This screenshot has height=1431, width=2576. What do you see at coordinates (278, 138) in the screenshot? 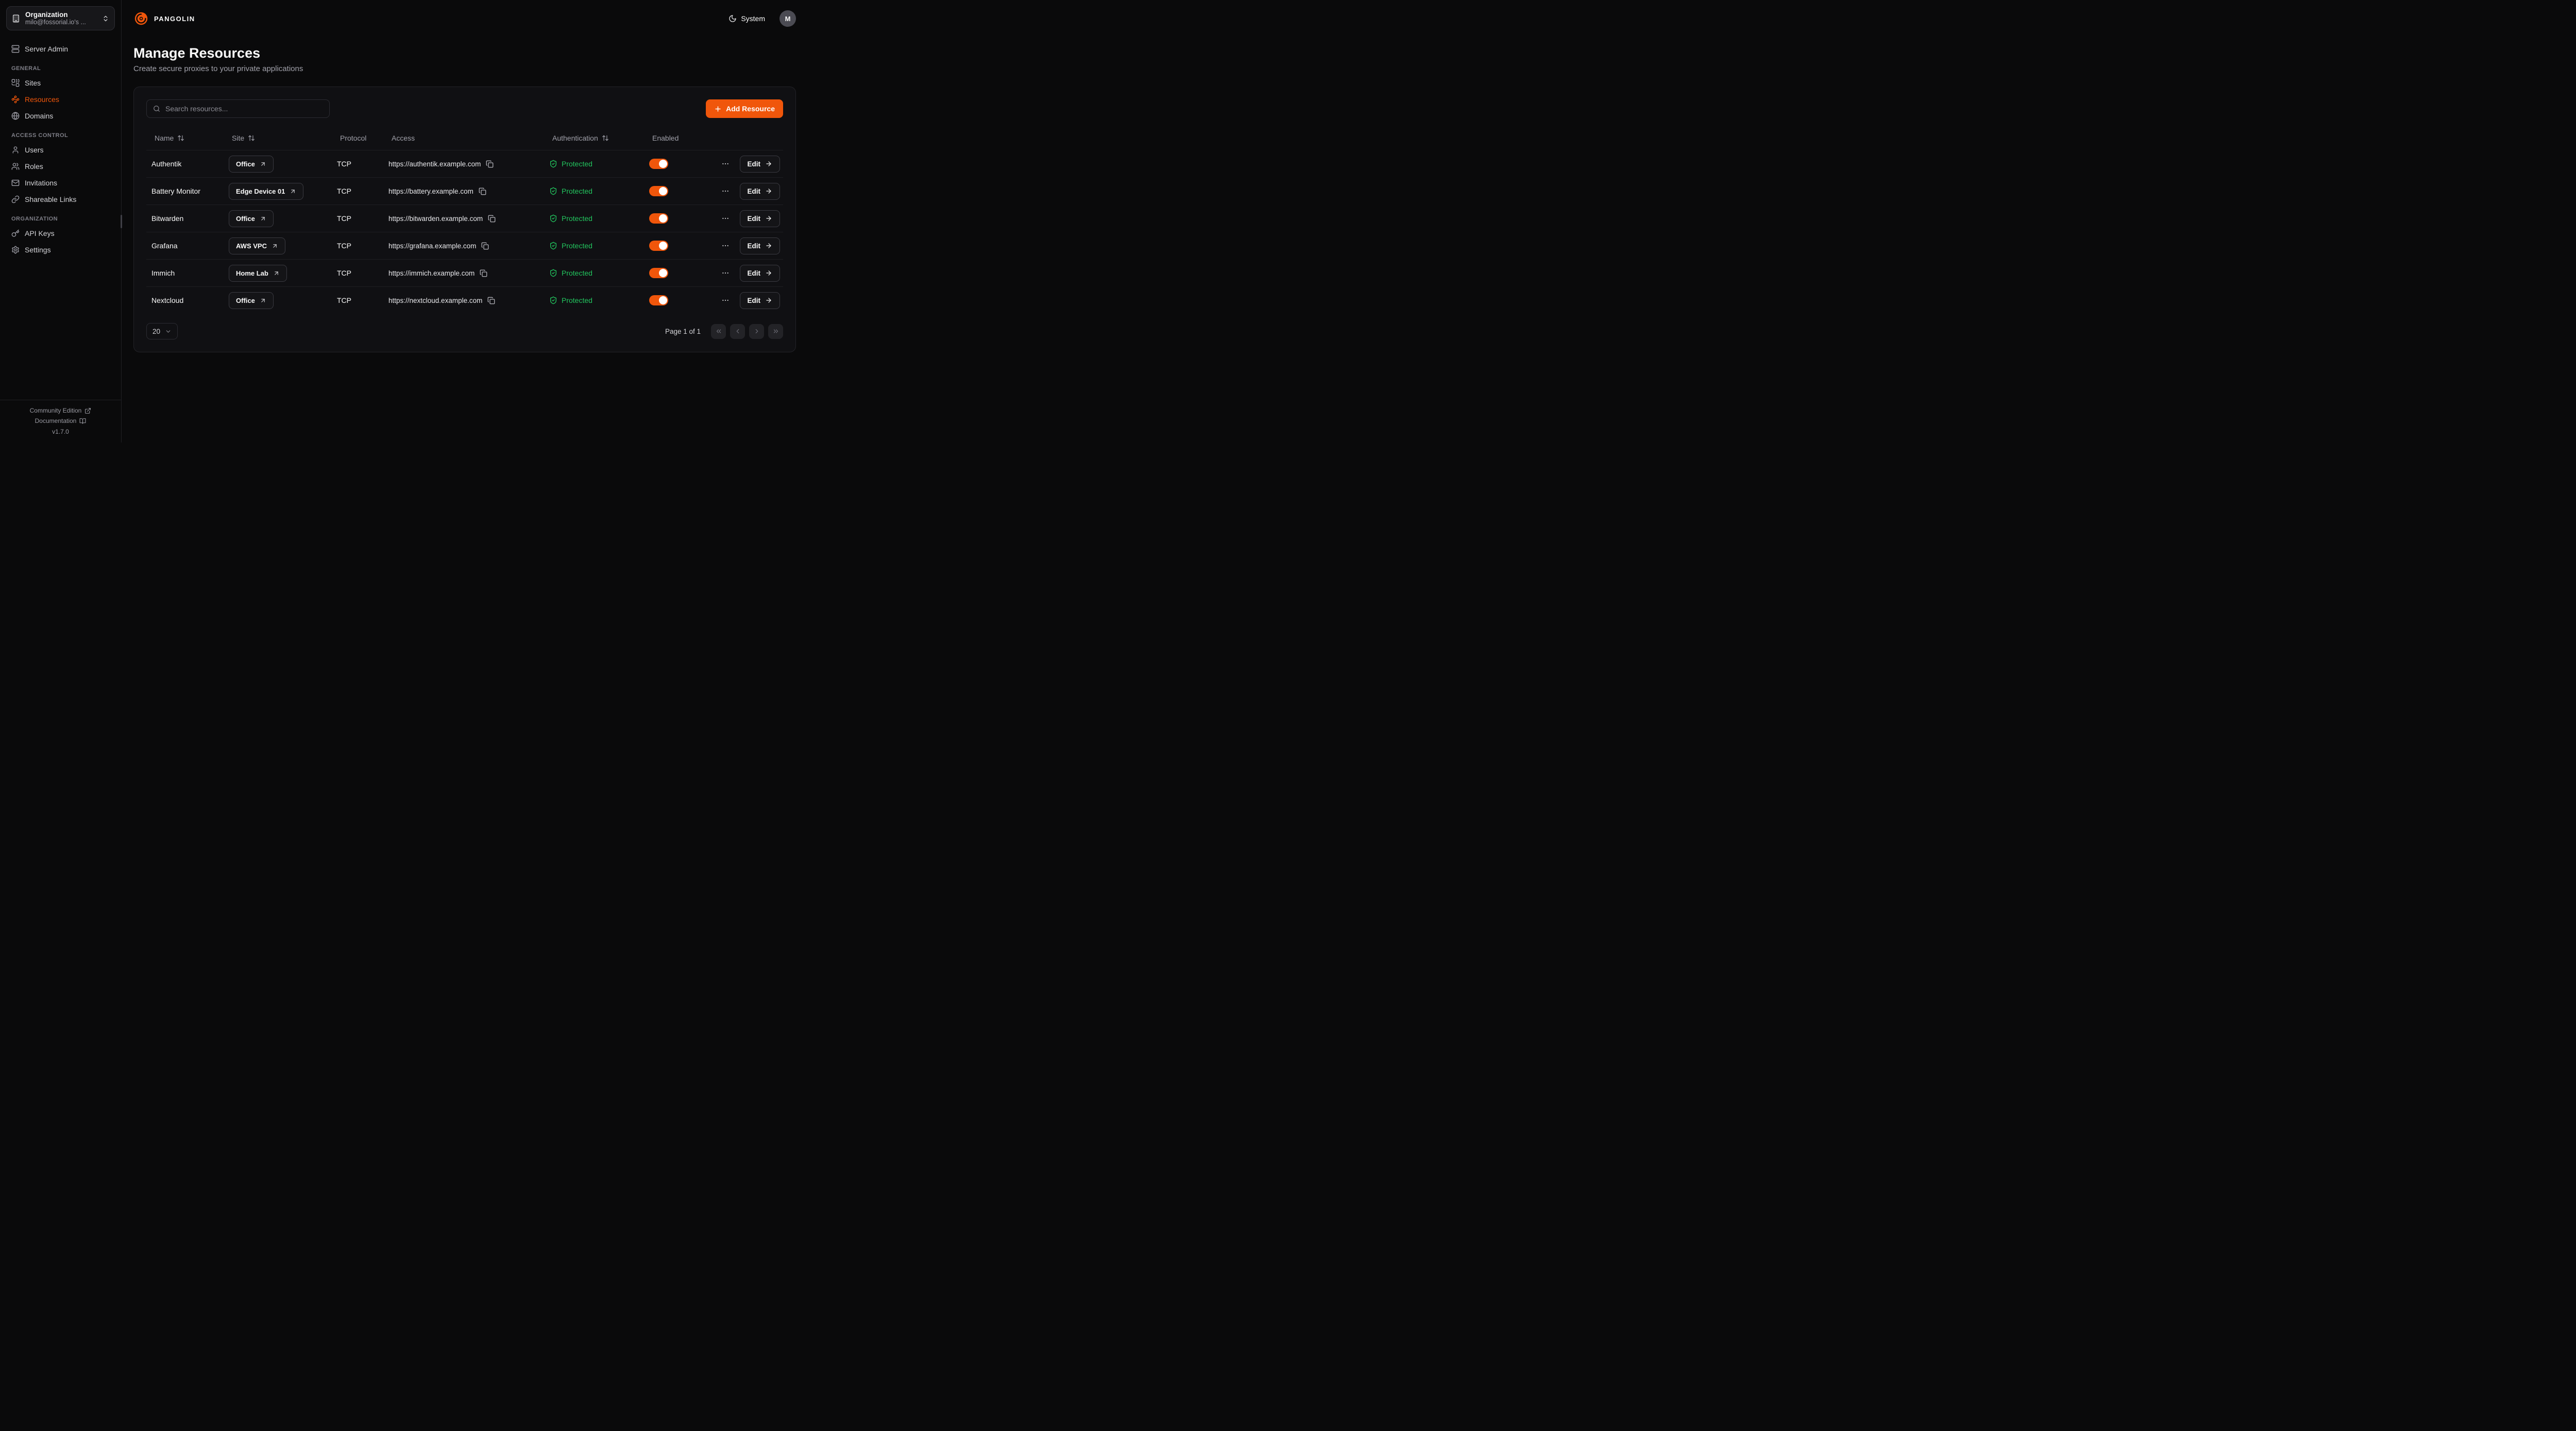
I see `column-header-site: Site` at bounding box center [278, 138].